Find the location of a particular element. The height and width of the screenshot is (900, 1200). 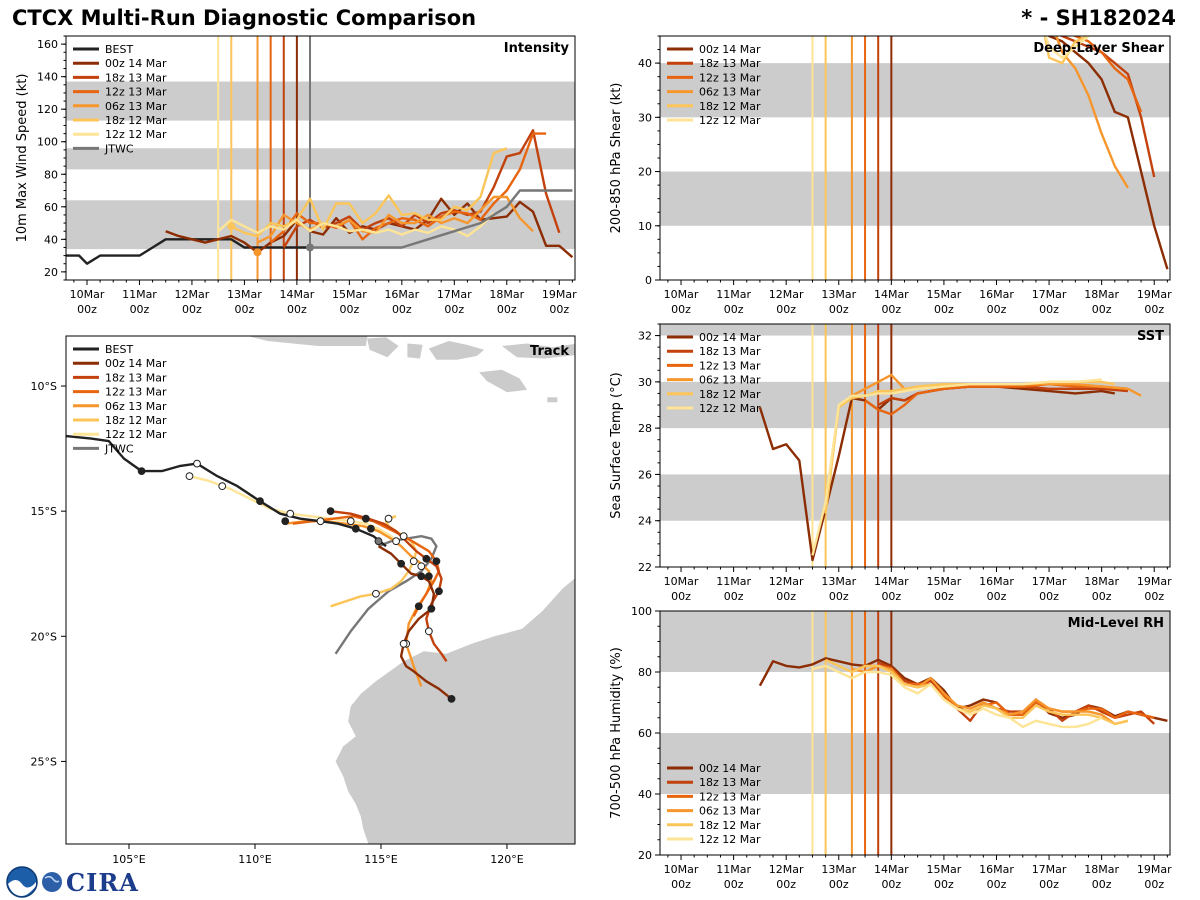

y-tick-label: 22 is located at coordinates (645, 567).